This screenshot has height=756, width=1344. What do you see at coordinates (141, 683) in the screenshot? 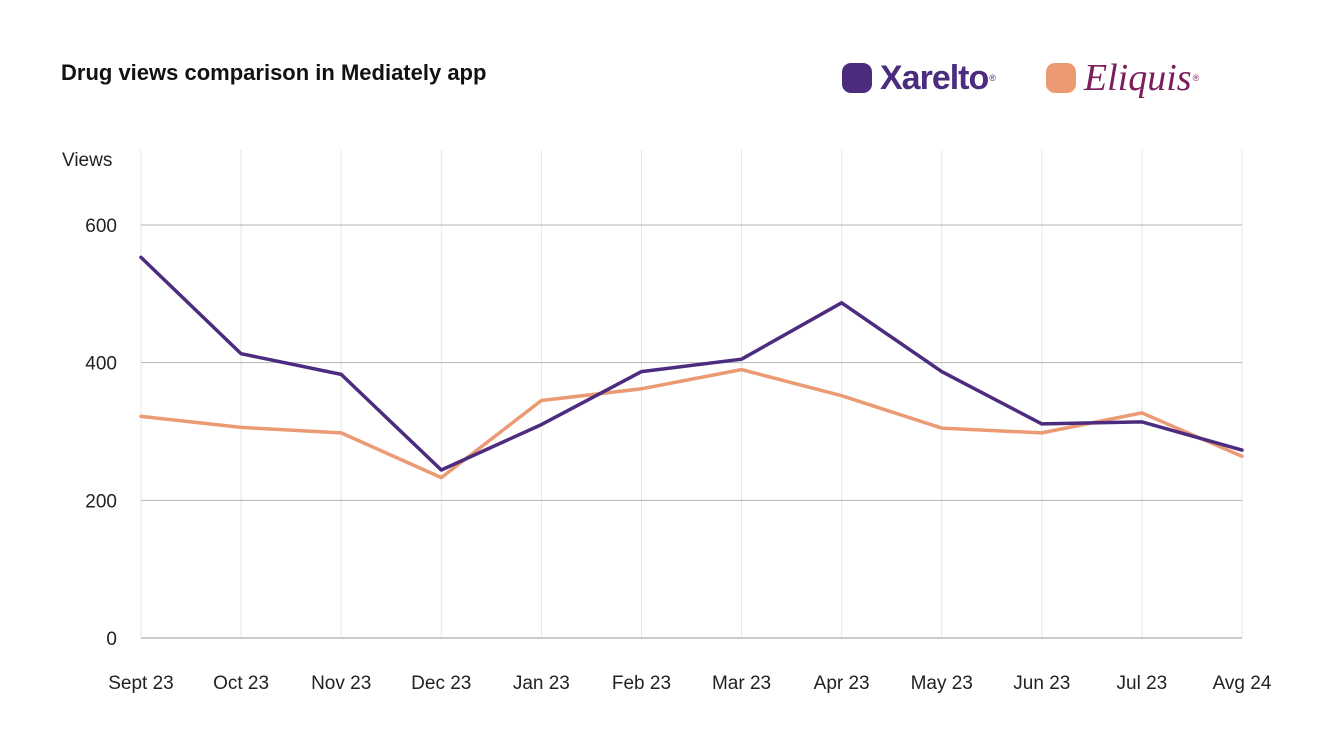
I see `x-tick-label: Sept 23` at bounding box center [141, 683].